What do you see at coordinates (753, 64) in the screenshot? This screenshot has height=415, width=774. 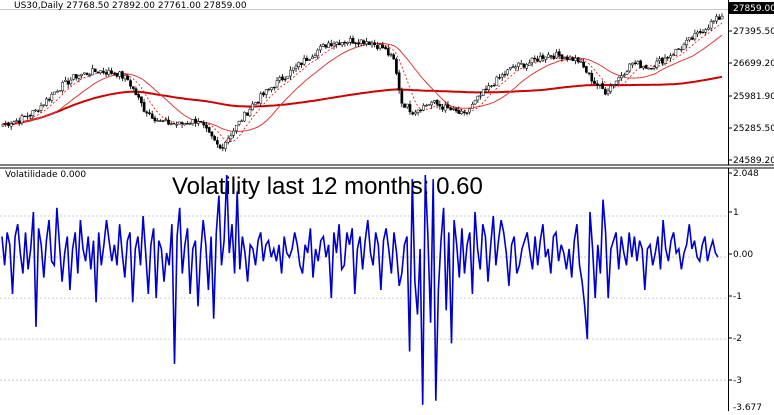 I see `price-tick-label: 26699.20` at bounding box center [753, 64].